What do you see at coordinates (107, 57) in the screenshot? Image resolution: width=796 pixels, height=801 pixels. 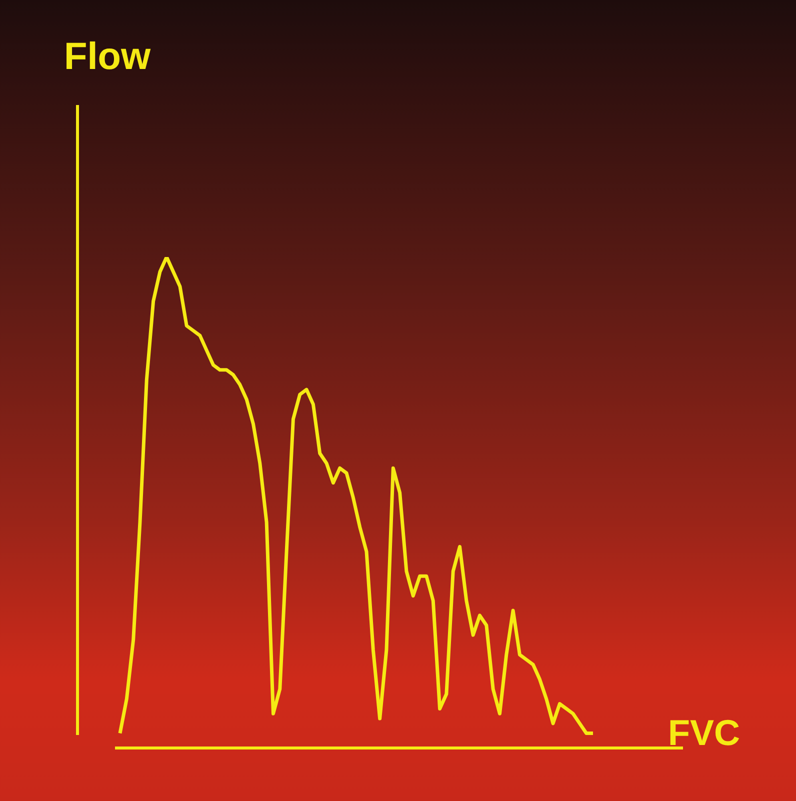 I see `y-axis-title: Flow` at bounding box center [107, 57].